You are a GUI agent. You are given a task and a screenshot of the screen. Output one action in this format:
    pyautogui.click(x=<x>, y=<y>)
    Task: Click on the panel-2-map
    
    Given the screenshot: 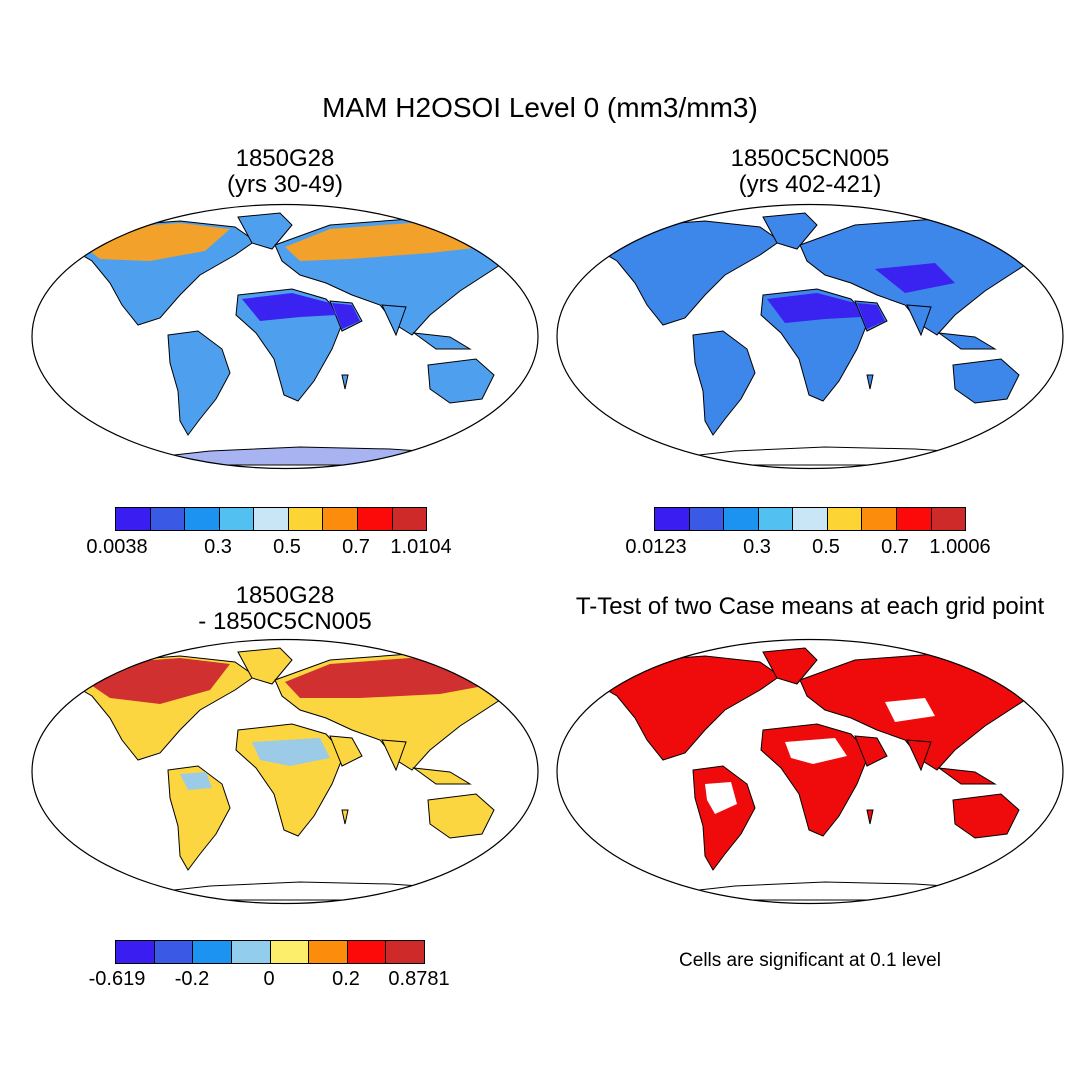 What is the action you would take?
    pyautogui.click(x=810, y=336)
    